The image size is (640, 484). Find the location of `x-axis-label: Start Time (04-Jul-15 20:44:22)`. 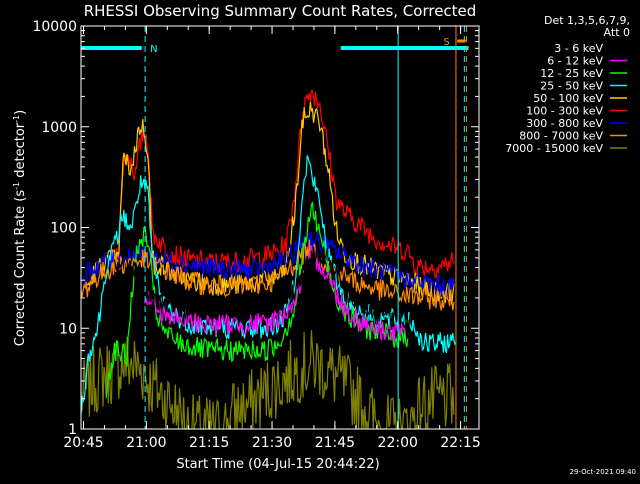

x-axis-label: Start Time (04-Jul-15 20:44:22) is located at coordinates (277, 464).